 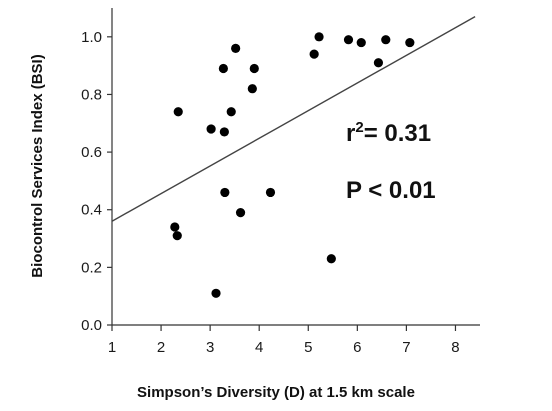 What do you see at coordinates (391, 190) in the screenshot?
I see `p-value-annotation: P < 0.01` at bounding box center [391, 190].